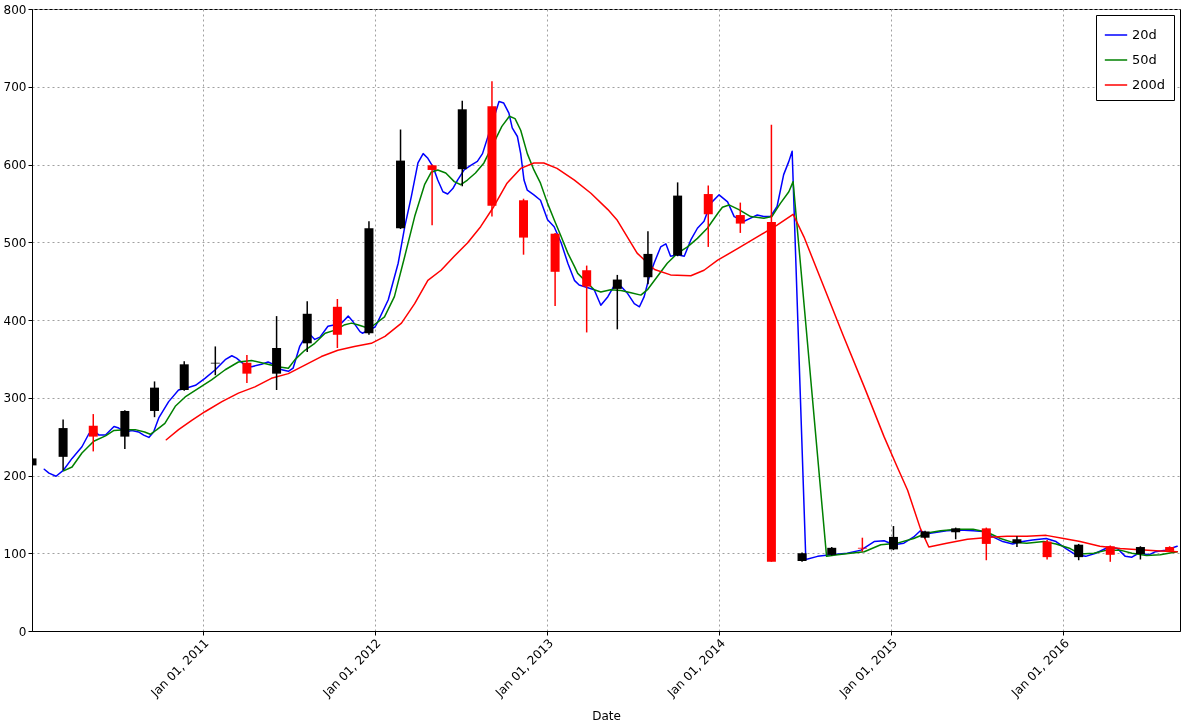  I want to click on y-tick-label: 600, so click(15, 165).